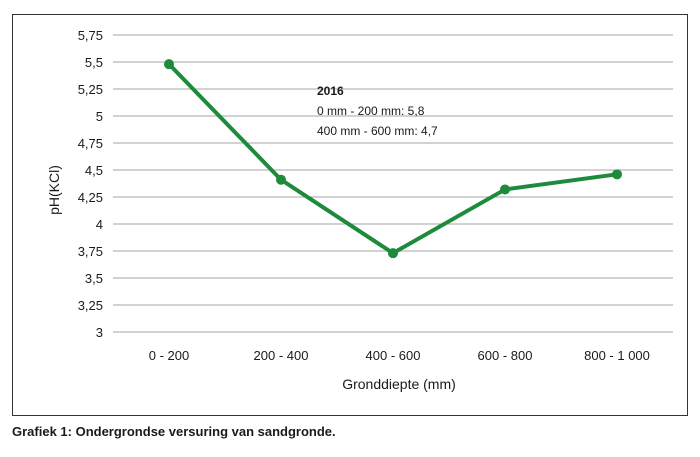  I want to click on y-tick-label: 5,75, so click(90, 35).